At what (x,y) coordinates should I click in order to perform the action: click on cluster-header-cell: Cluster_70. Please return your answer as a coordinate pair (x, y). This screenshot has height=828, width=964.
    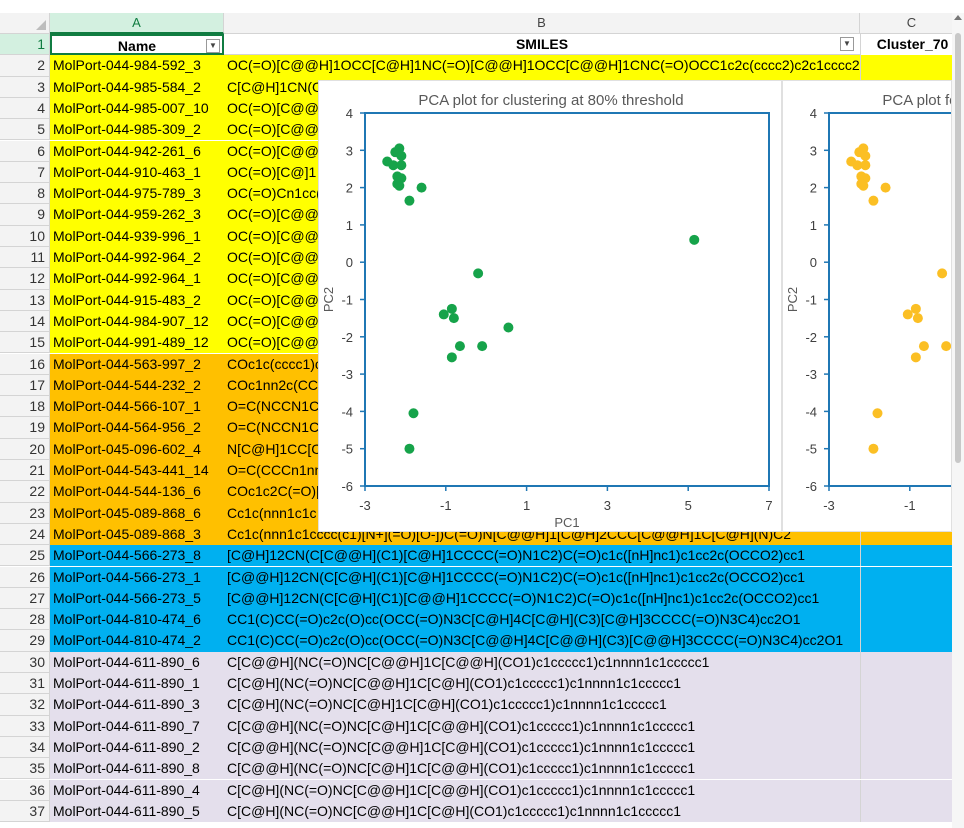
    Looking at the image, I should click on (912, 45).